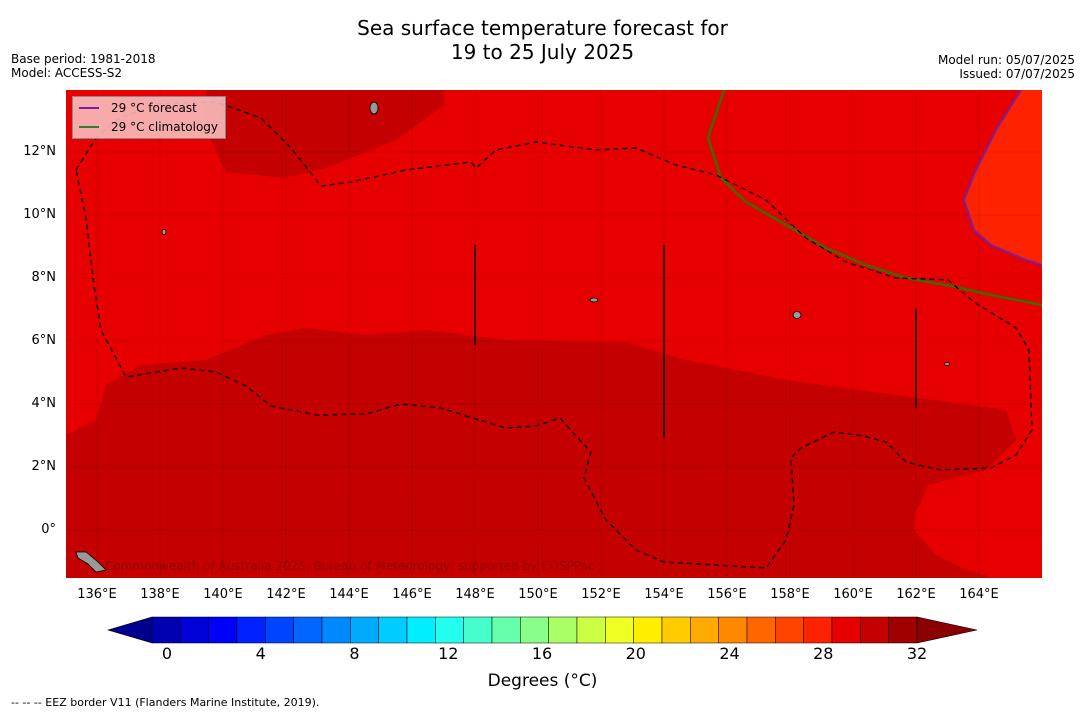  Describe the element at coordinates (39, 151) in the screenshot. I see `lat-label: 12°N` at that location.